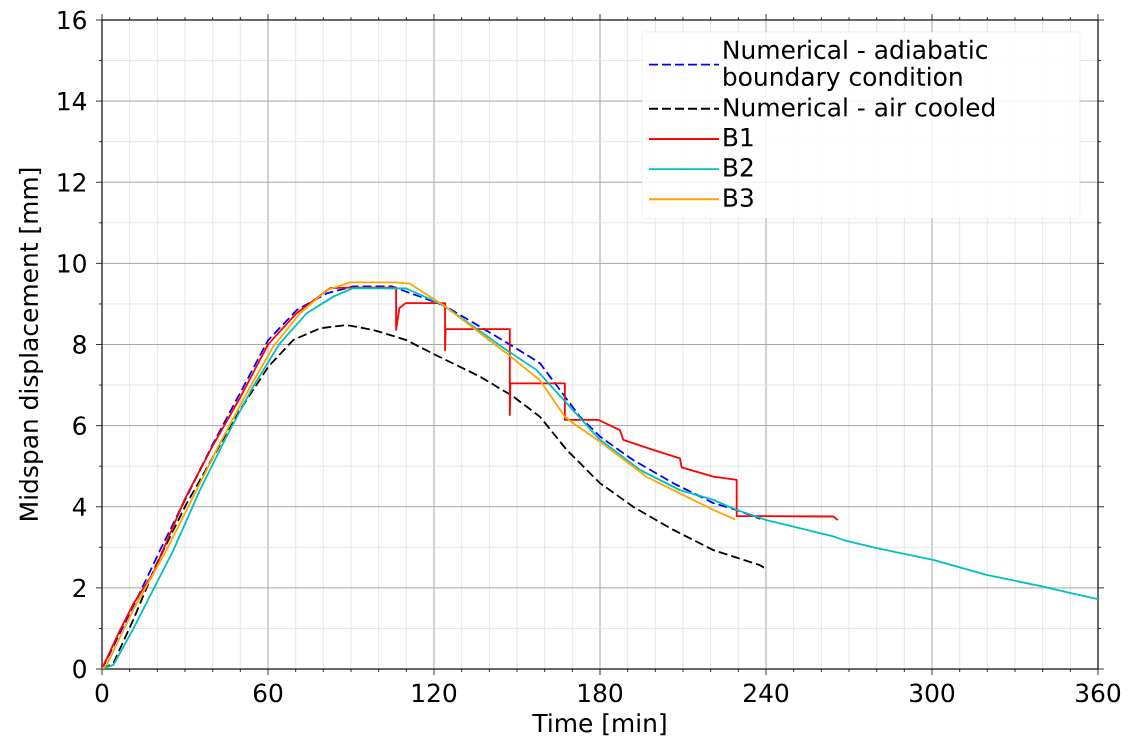 The width and height of the screenshot is (1135, 751). Describe the element at coordinates (738, 167) in the screenshot. I see `legend-label: B2` at that location.